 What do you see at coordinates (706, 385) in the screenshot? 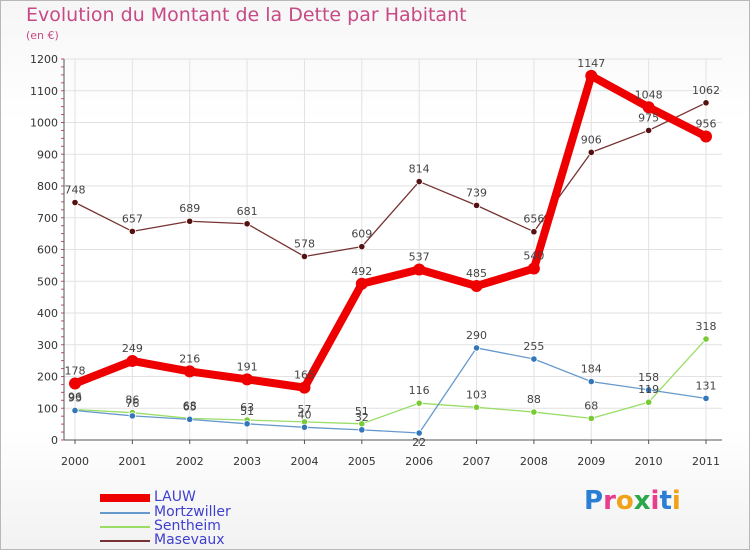
I see `data-label: 131` at bounding box center [706, 385].